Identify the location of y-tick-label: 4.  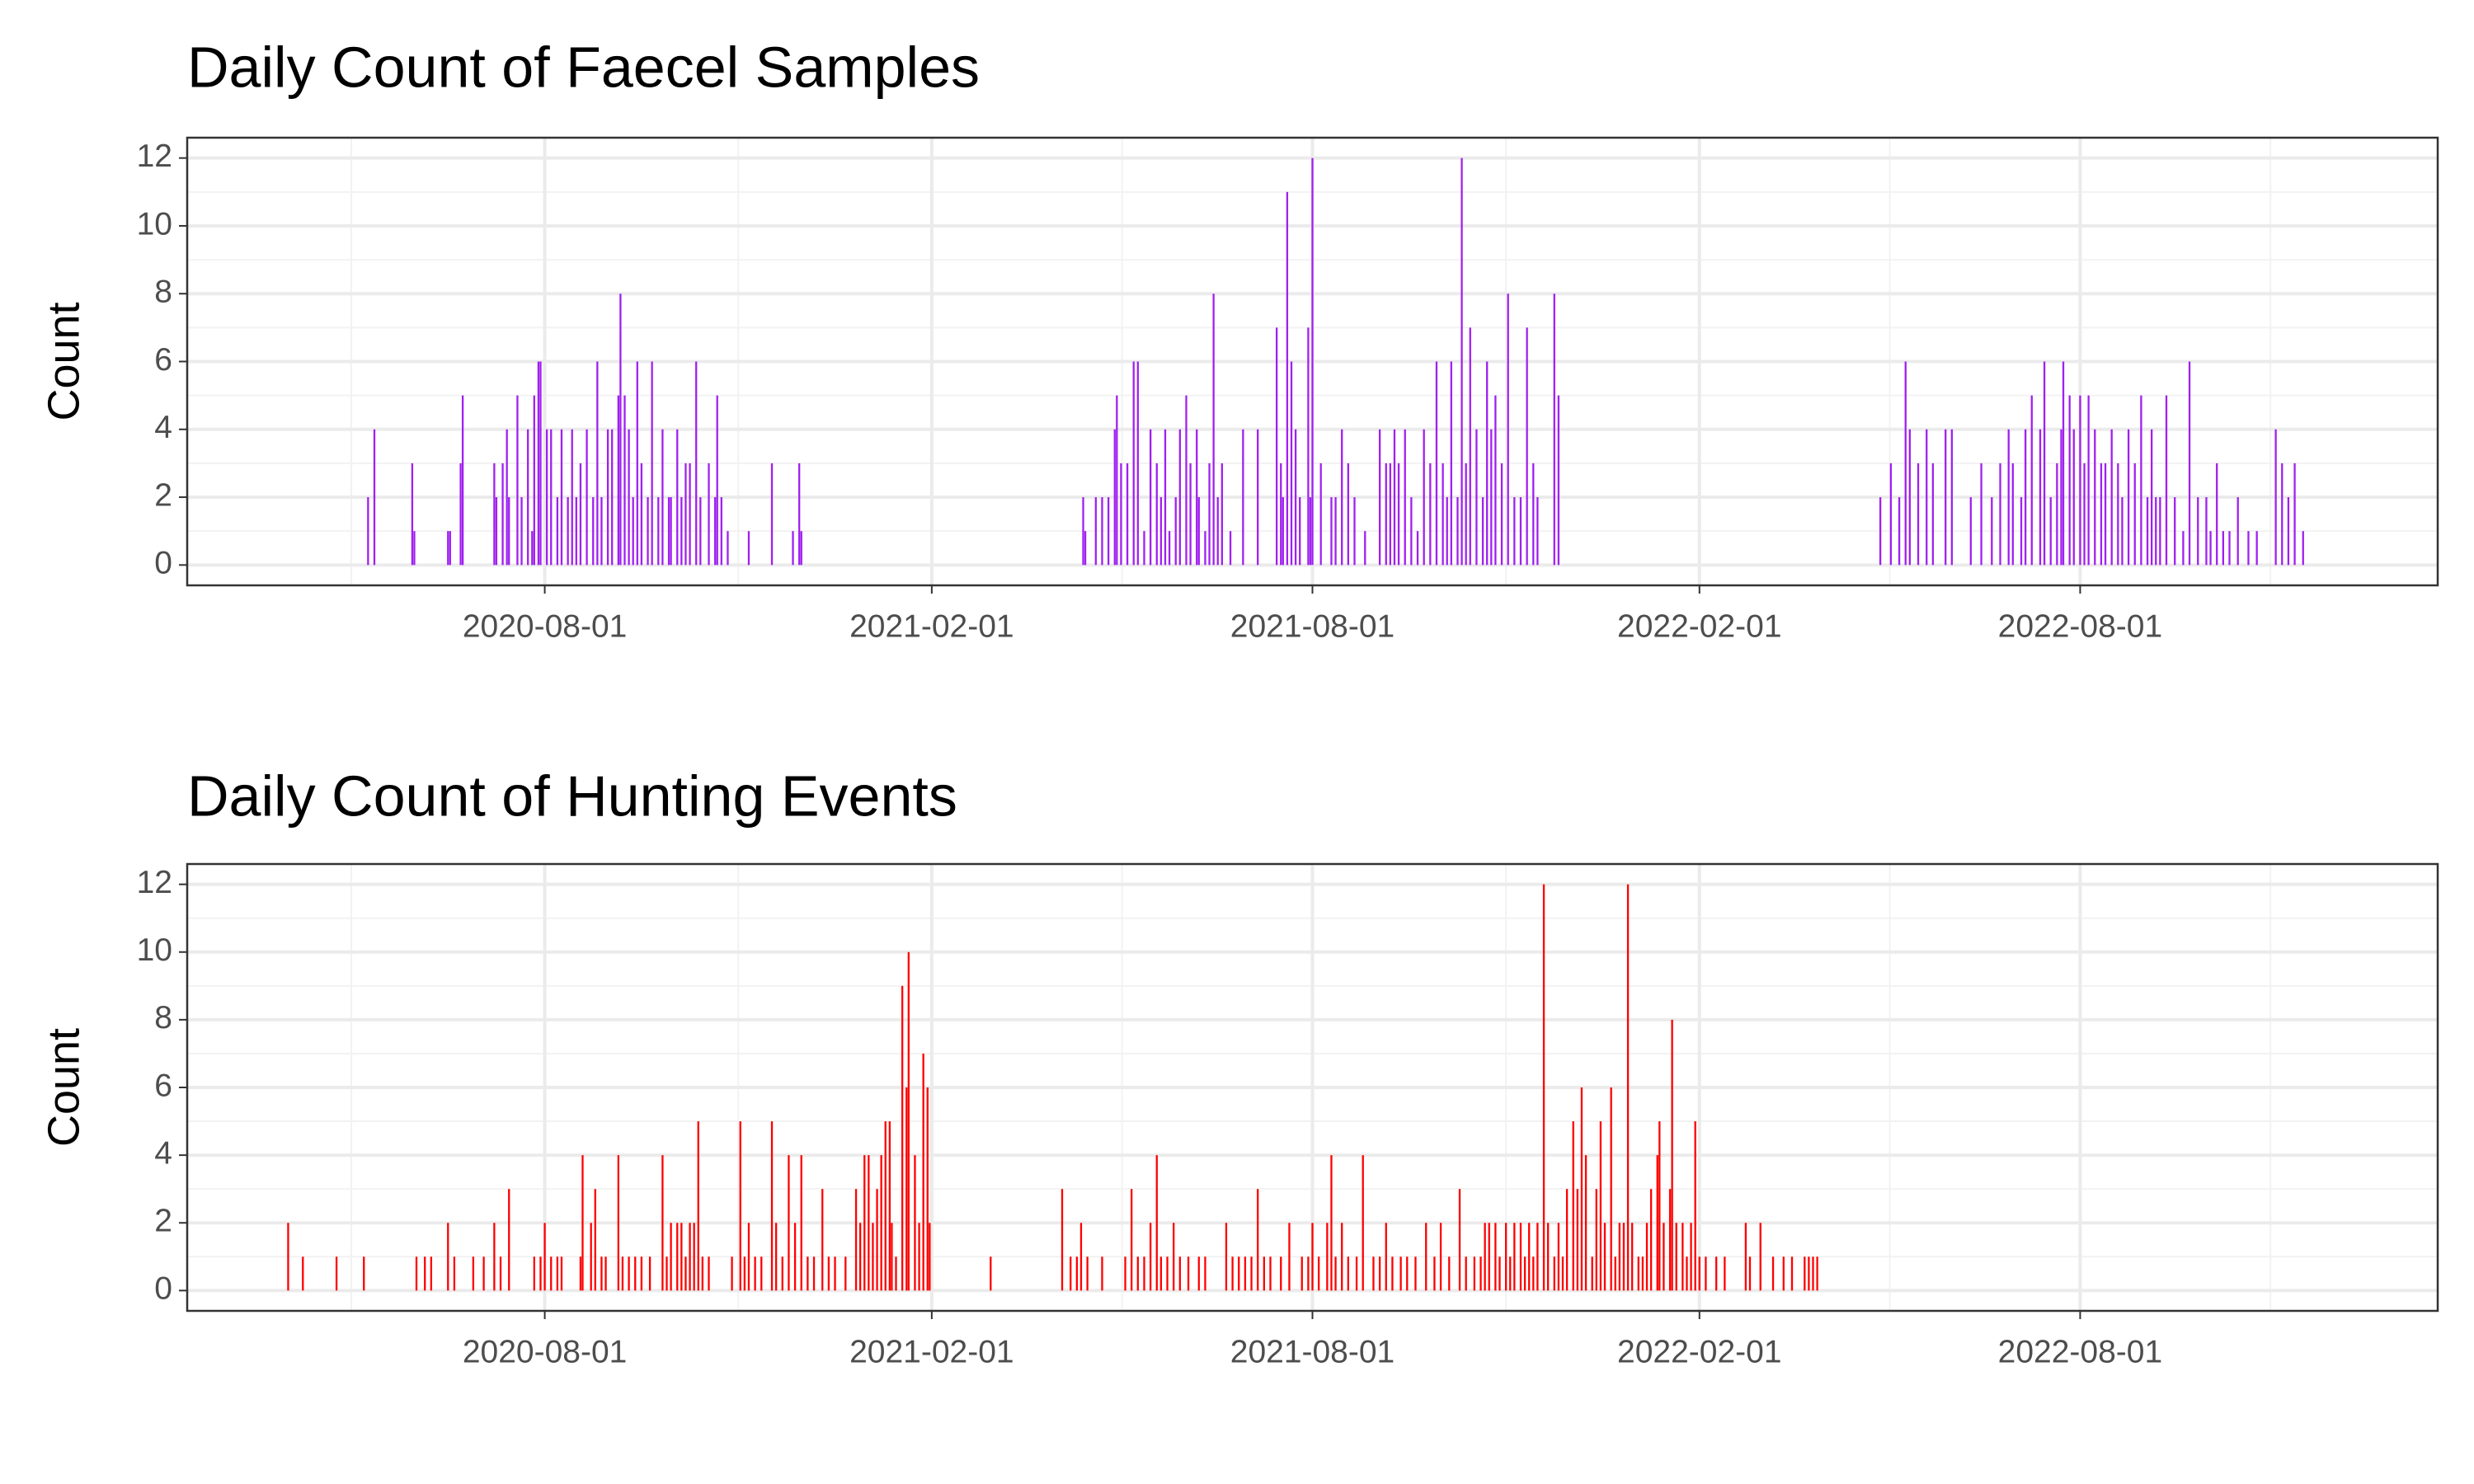
(163, 427).